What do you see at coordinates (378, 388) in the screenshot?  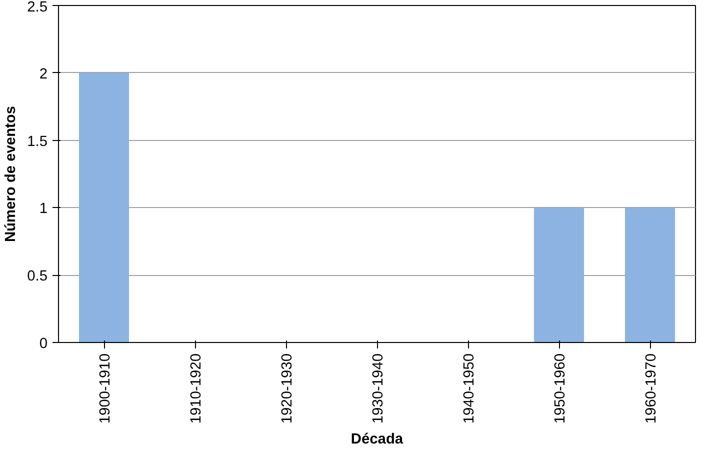 I see `x-tick-label: 1930-1940` at bounding box center [378, 388].